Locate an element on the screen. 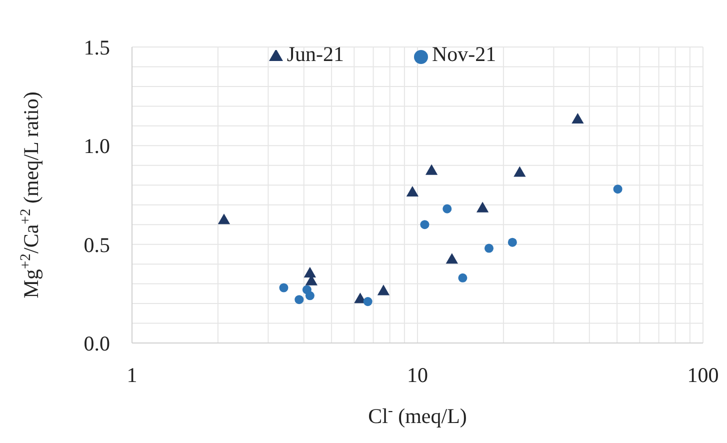 The width and height of the screenshot is (727, 443). y-tick-label: 1.0 is located at coordinates (97, 146).